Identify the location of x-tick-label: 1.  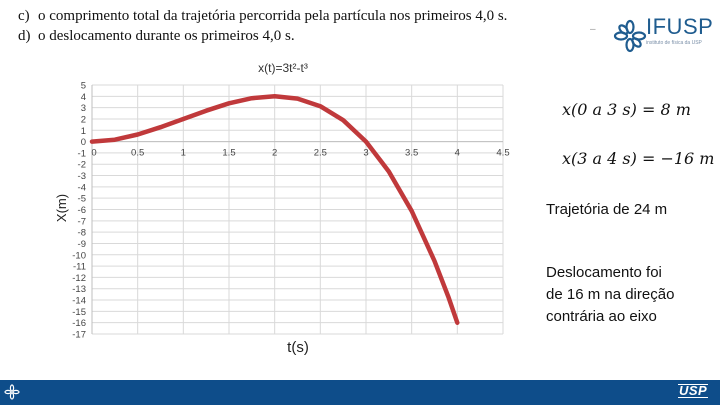
(183, 153).